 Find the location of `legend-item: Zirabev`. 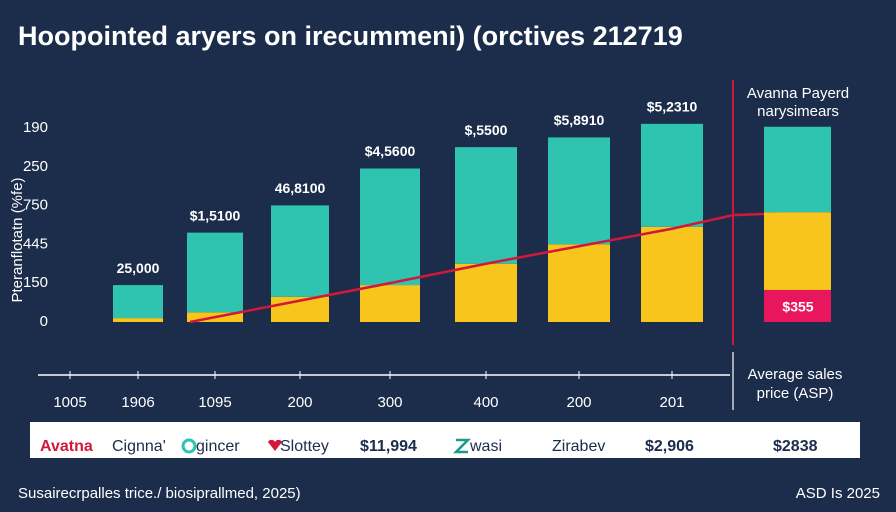

legend-item: Zirabev is located at coordinates (578, 446).